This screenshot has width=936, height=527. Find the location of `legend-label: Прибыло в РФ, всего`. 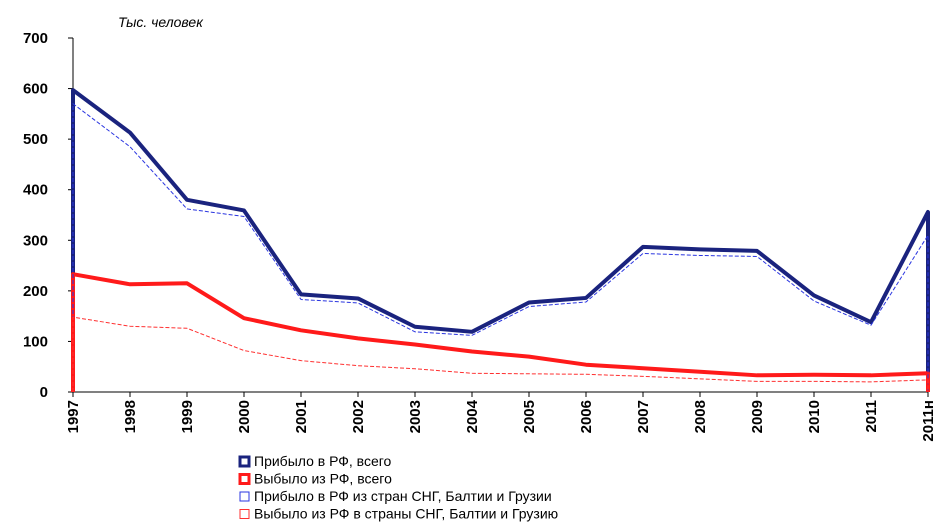

legend-label: Прибыло в РФ, всего is located at coordinates (323, 461).